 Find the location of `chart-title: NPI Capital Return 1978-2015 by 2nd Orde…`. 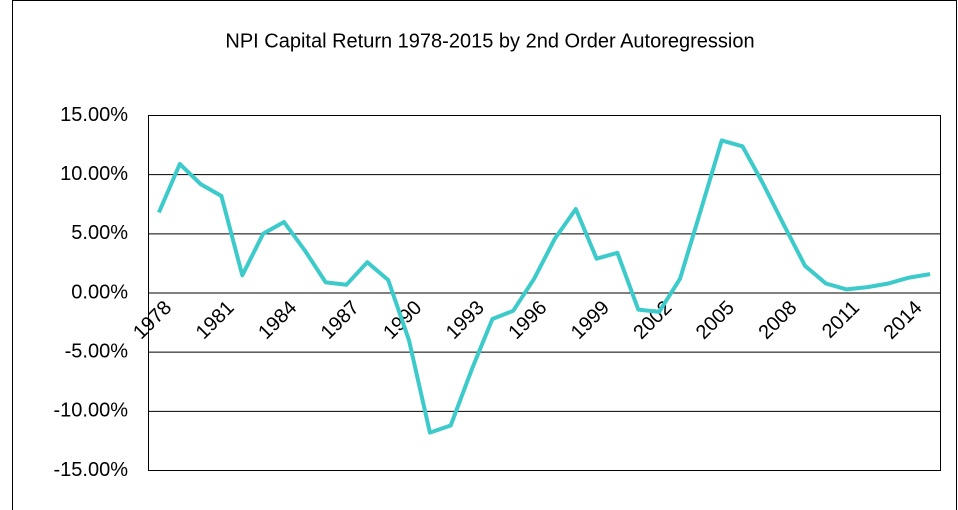

chart-title: NPI Capital Return 1978-2015 by 2nd Orde… is located at coordinates (489, 41).